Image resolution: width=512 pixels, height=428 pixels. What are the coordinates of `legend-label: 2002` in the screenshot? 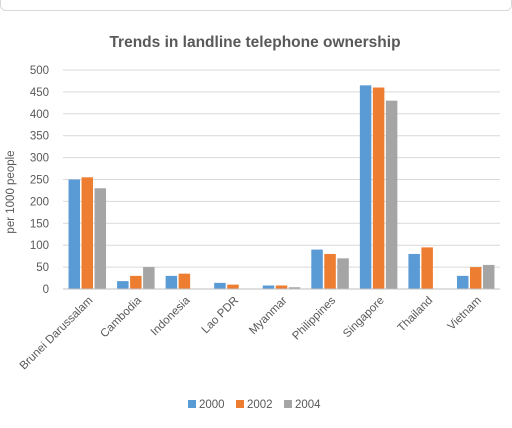 It's located at (260, 405).